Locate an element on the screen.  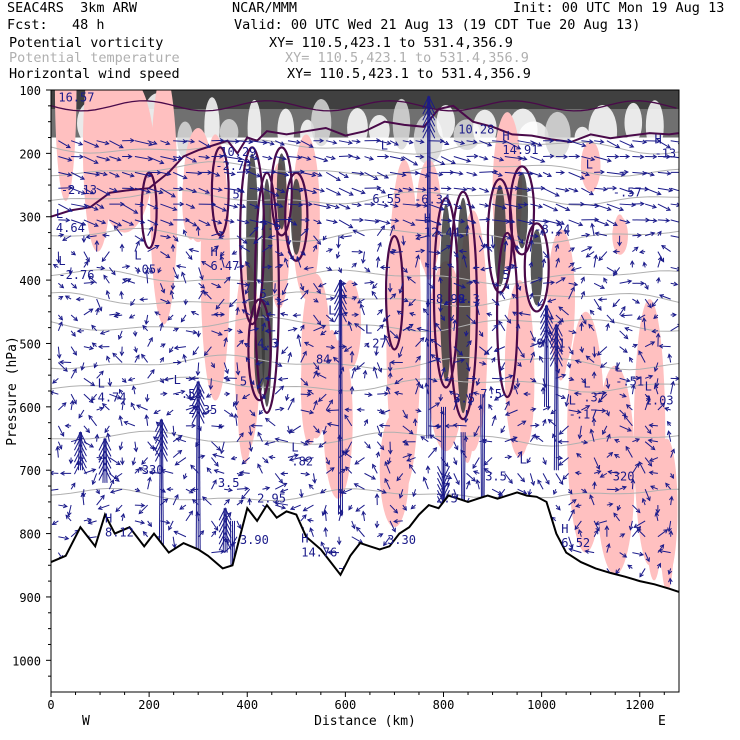
extremum-letter: L is located at coordinates (101, 383).